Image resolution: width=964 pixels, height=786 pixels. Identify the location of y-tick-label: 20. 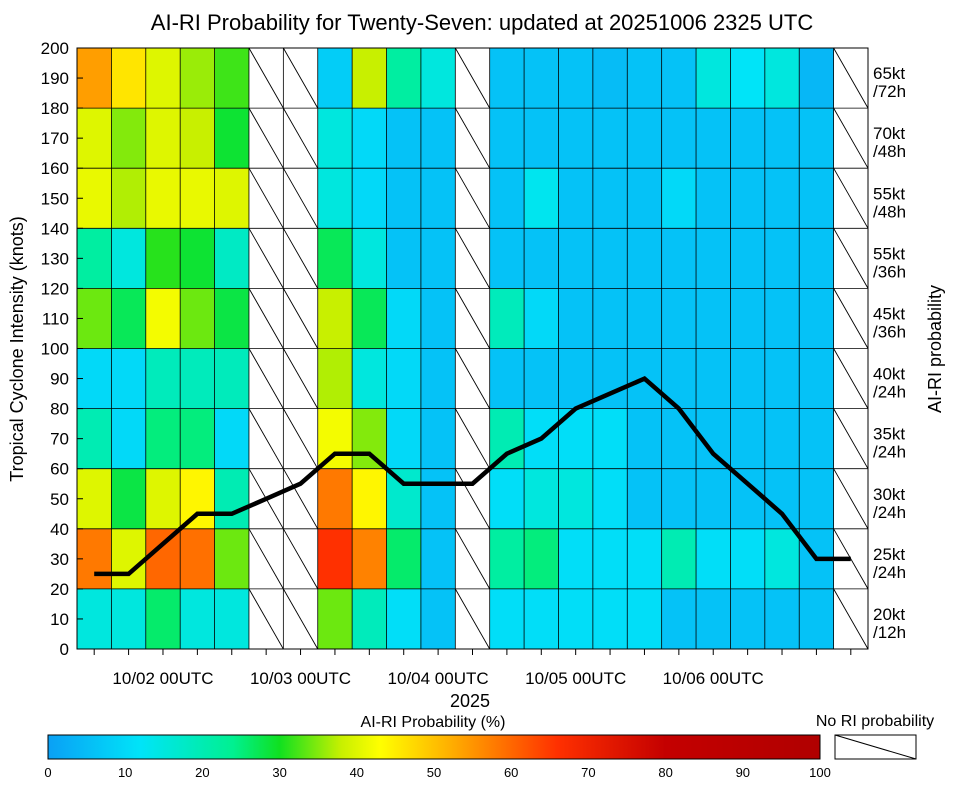
(59, 589).